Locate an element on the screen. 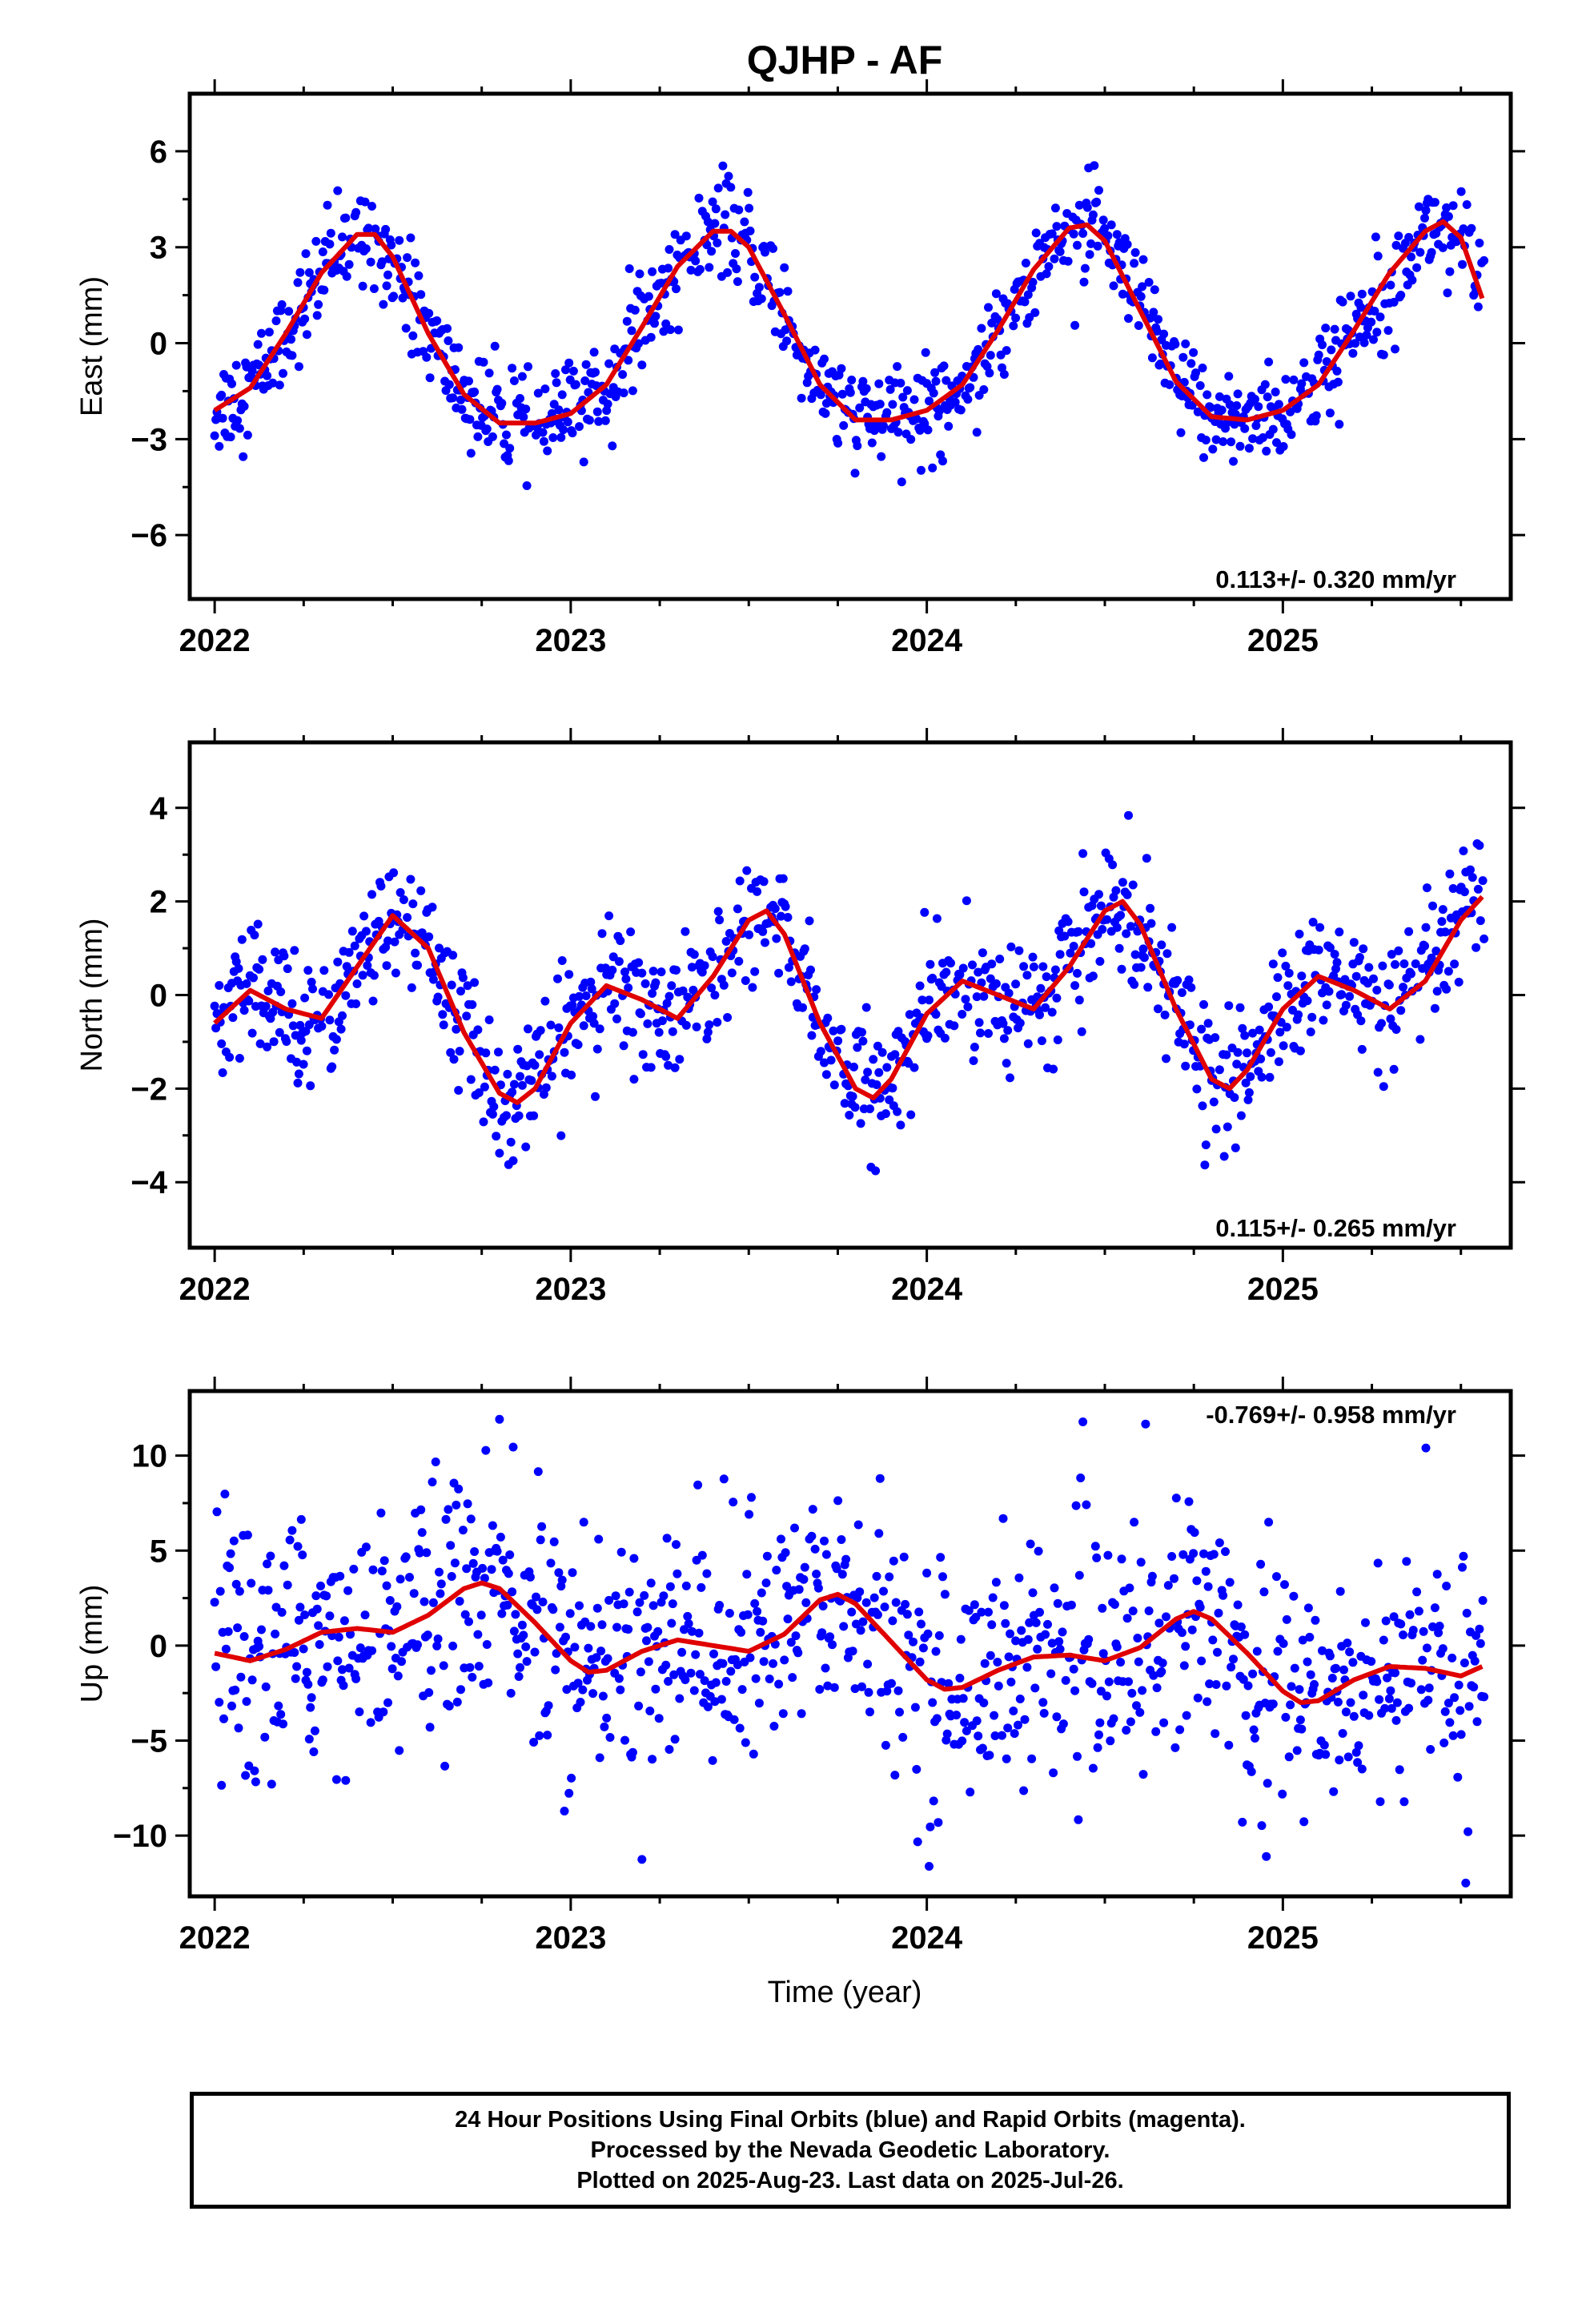  x-tick-label: 2025 is located at coordinates (1283, 1289).